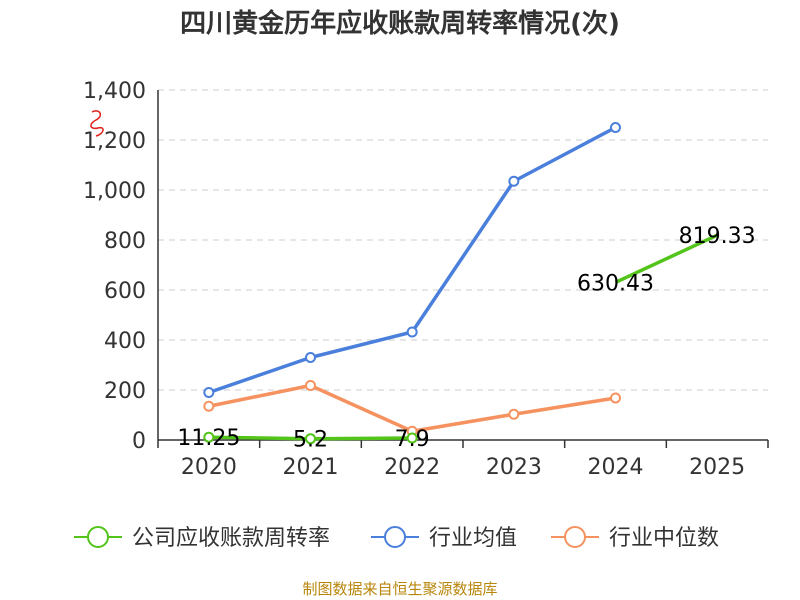 The width and height of the screenshot is (800, 600). What do you see at coordinates (125, 341) in the screenshot?
I see `y-tick-label: 400` at bounding box center [125, 341].